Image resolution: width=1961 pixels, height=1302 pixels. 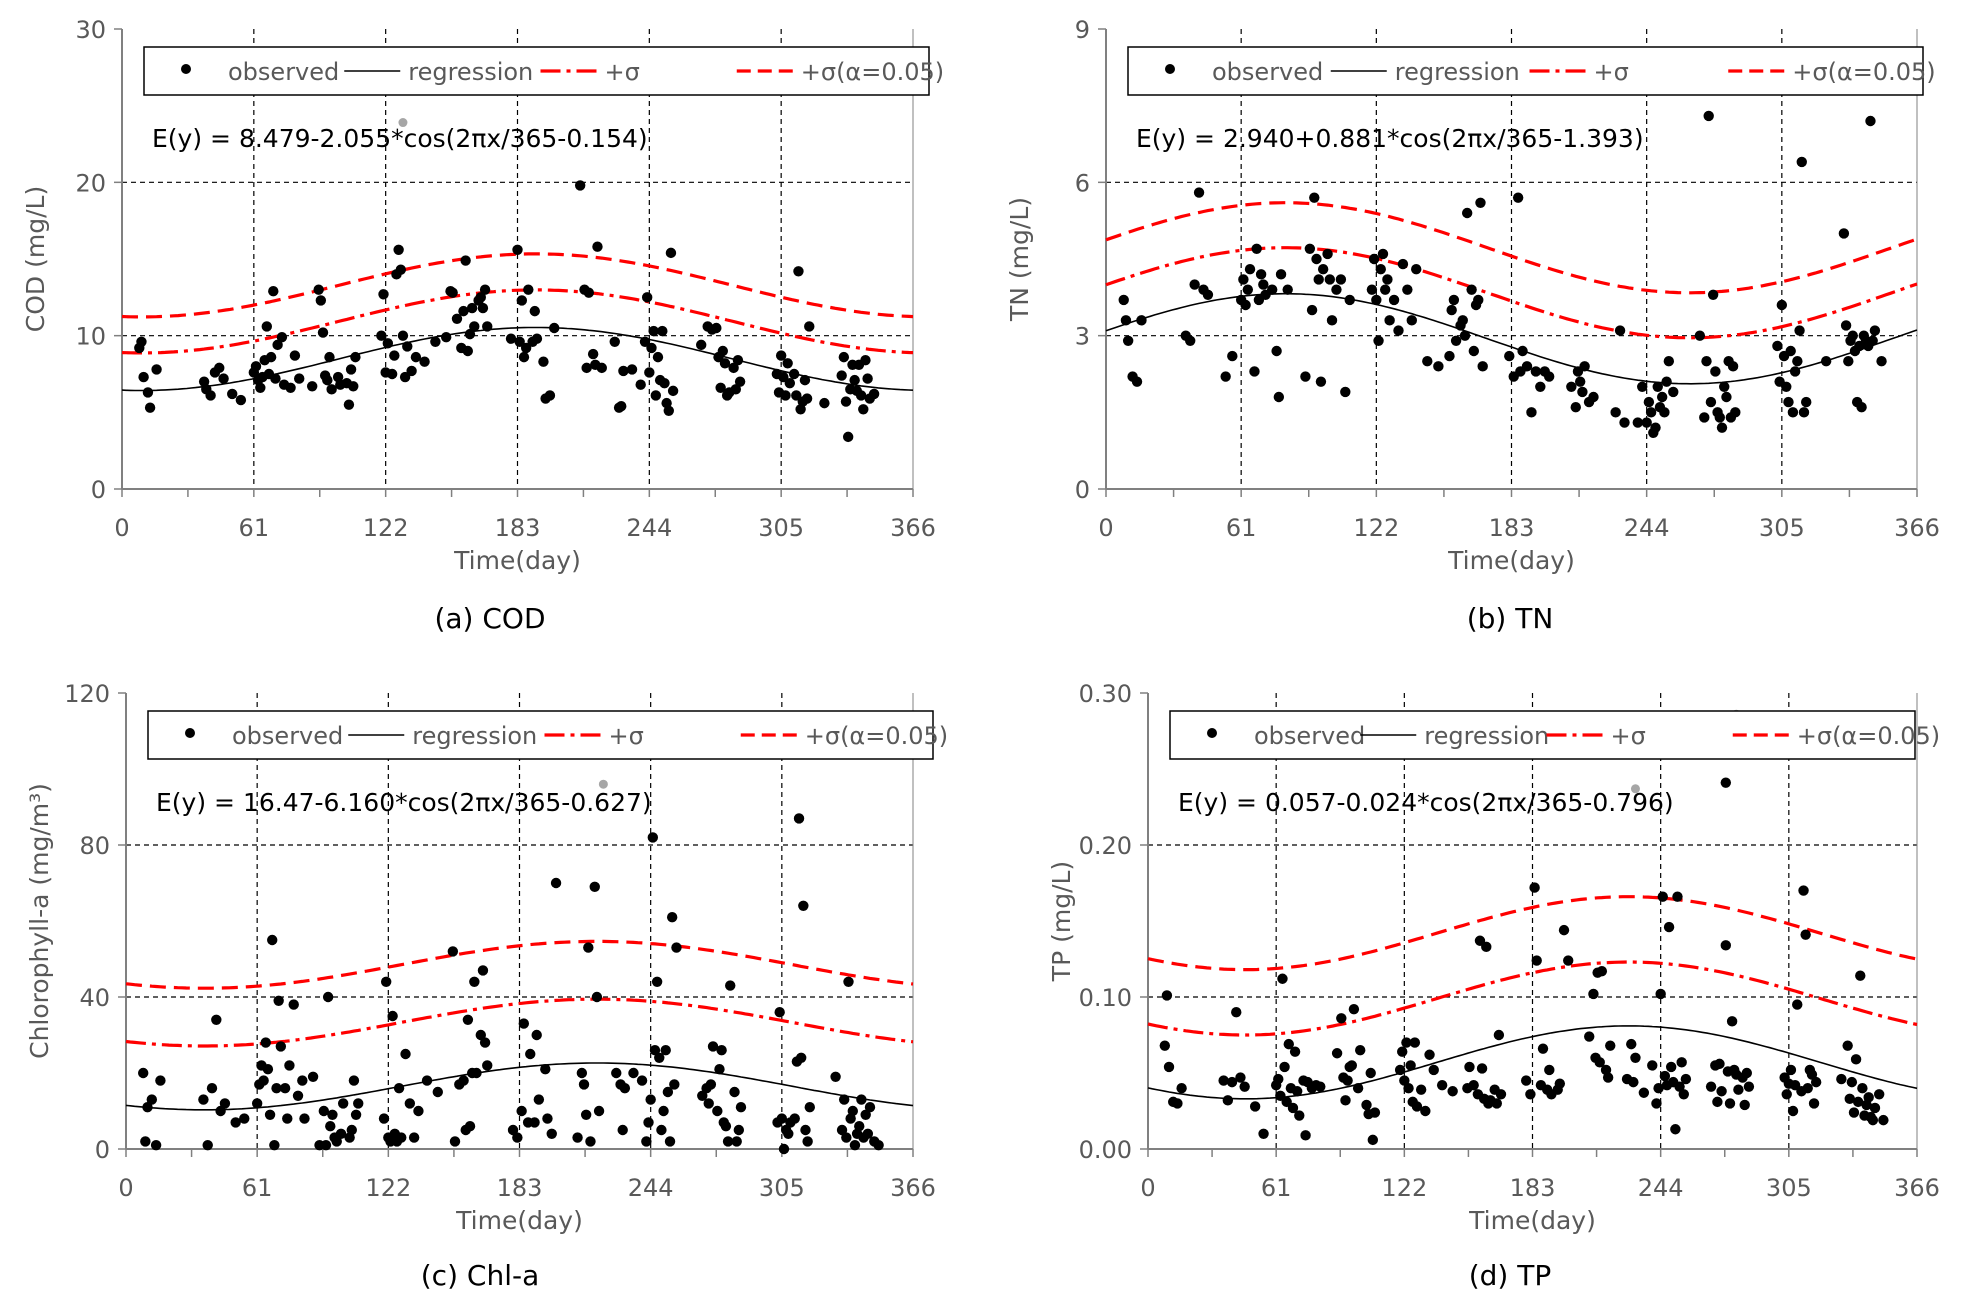 I want to click on x-tick-label: 61, so click(x=257, y=1188).